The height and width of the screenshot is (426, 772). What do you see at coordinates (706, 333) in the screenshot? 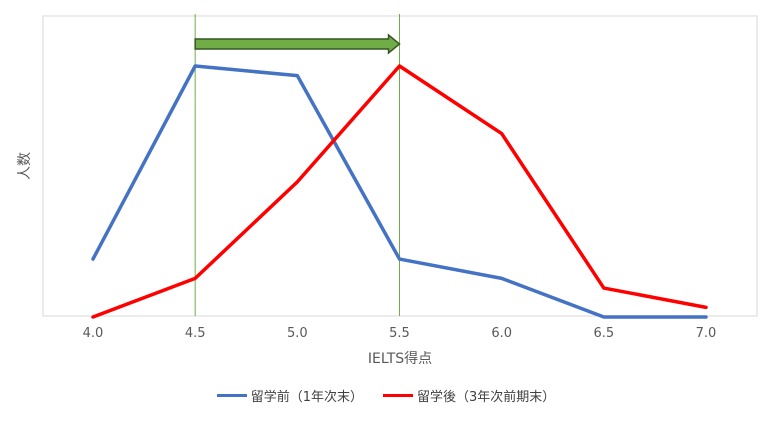
I see `x-tick-label: 7.0` at bounding box center [706, 333].